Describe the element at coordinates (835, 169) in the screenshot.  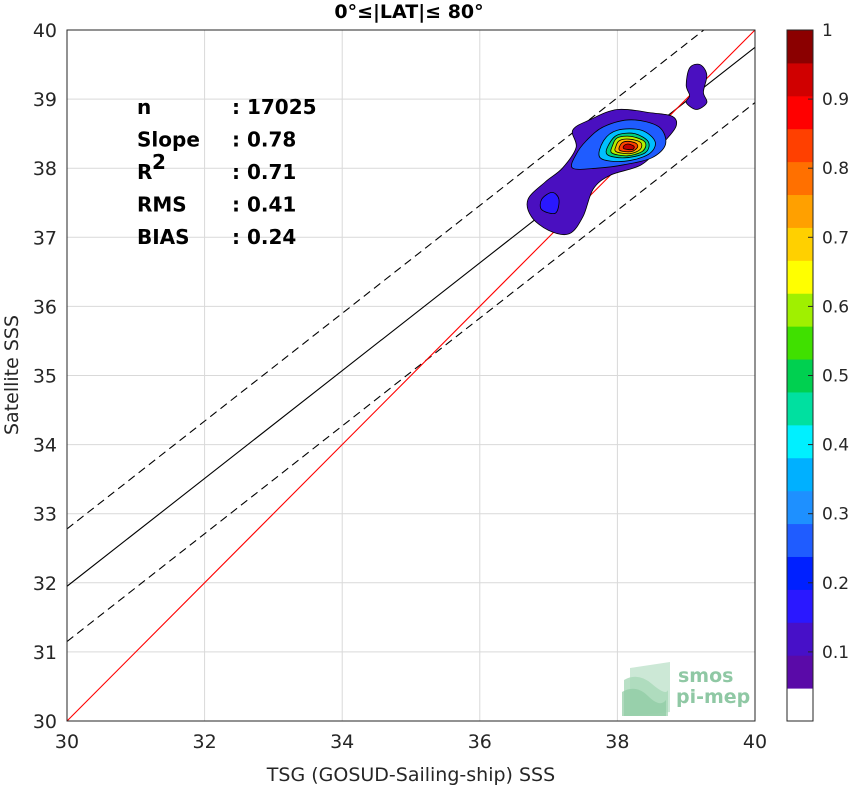
I see `colorbar-tick-label-7: 0.8` at that location.